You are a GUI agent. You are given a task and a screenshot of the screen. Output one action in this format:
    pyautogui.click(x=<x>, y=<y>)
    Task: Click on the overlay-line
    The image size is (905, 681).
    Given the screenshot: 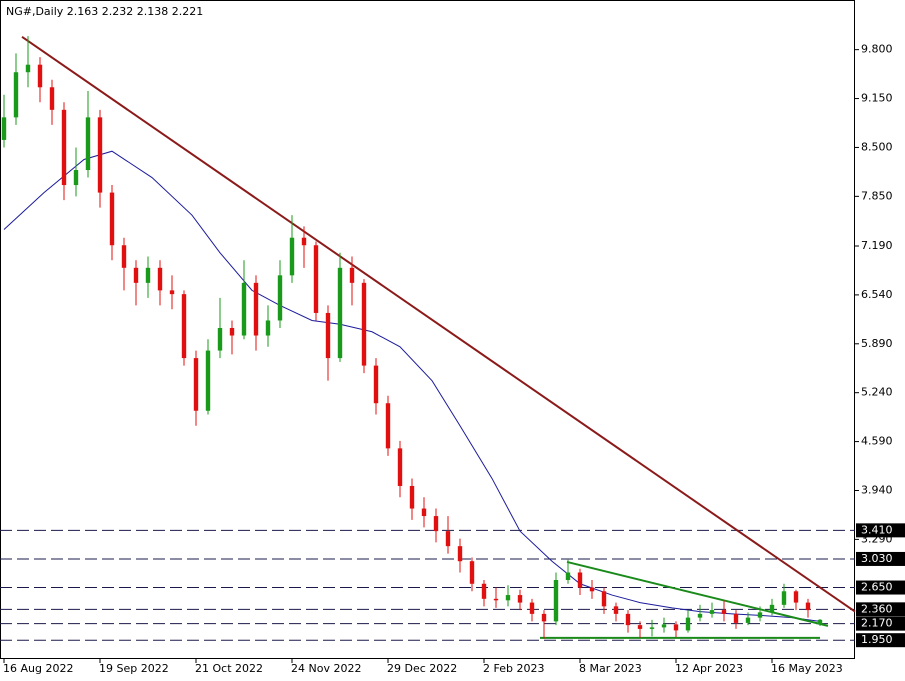 What is the action you would take?
    pyautogui.click(x=697, y=593)
    